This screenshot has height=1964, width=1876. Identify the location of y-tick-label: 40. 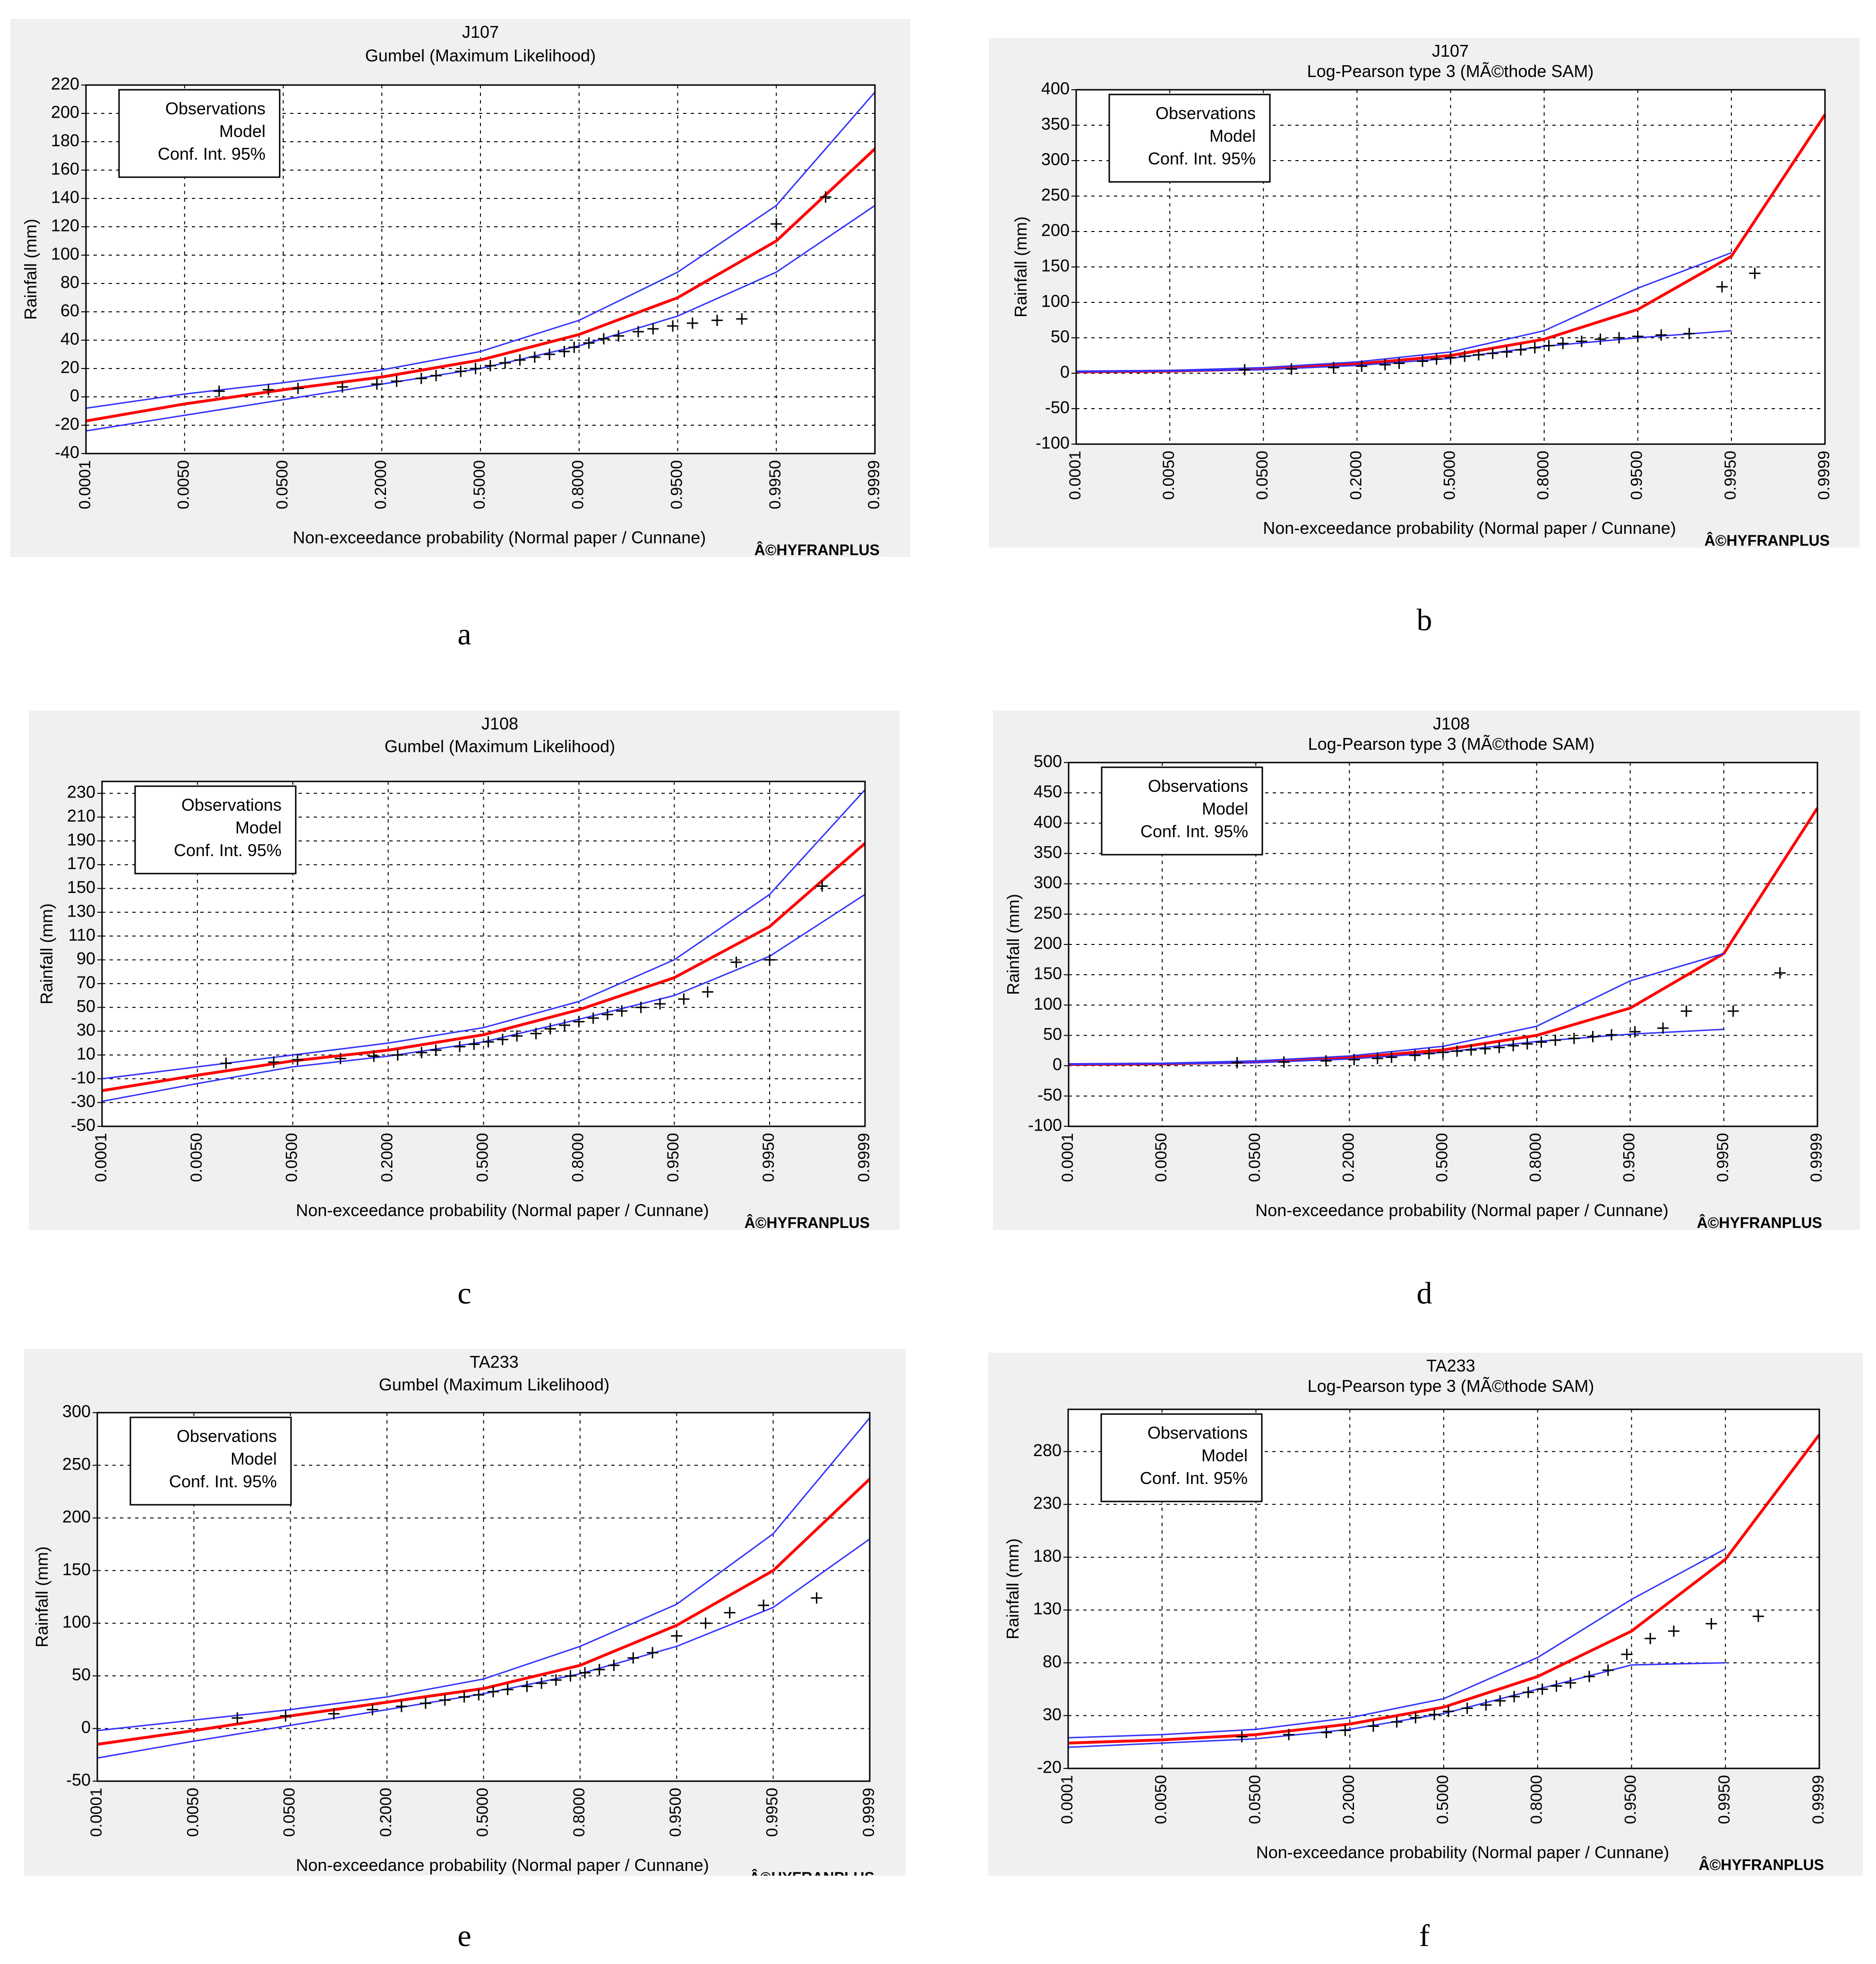
(69, 339).